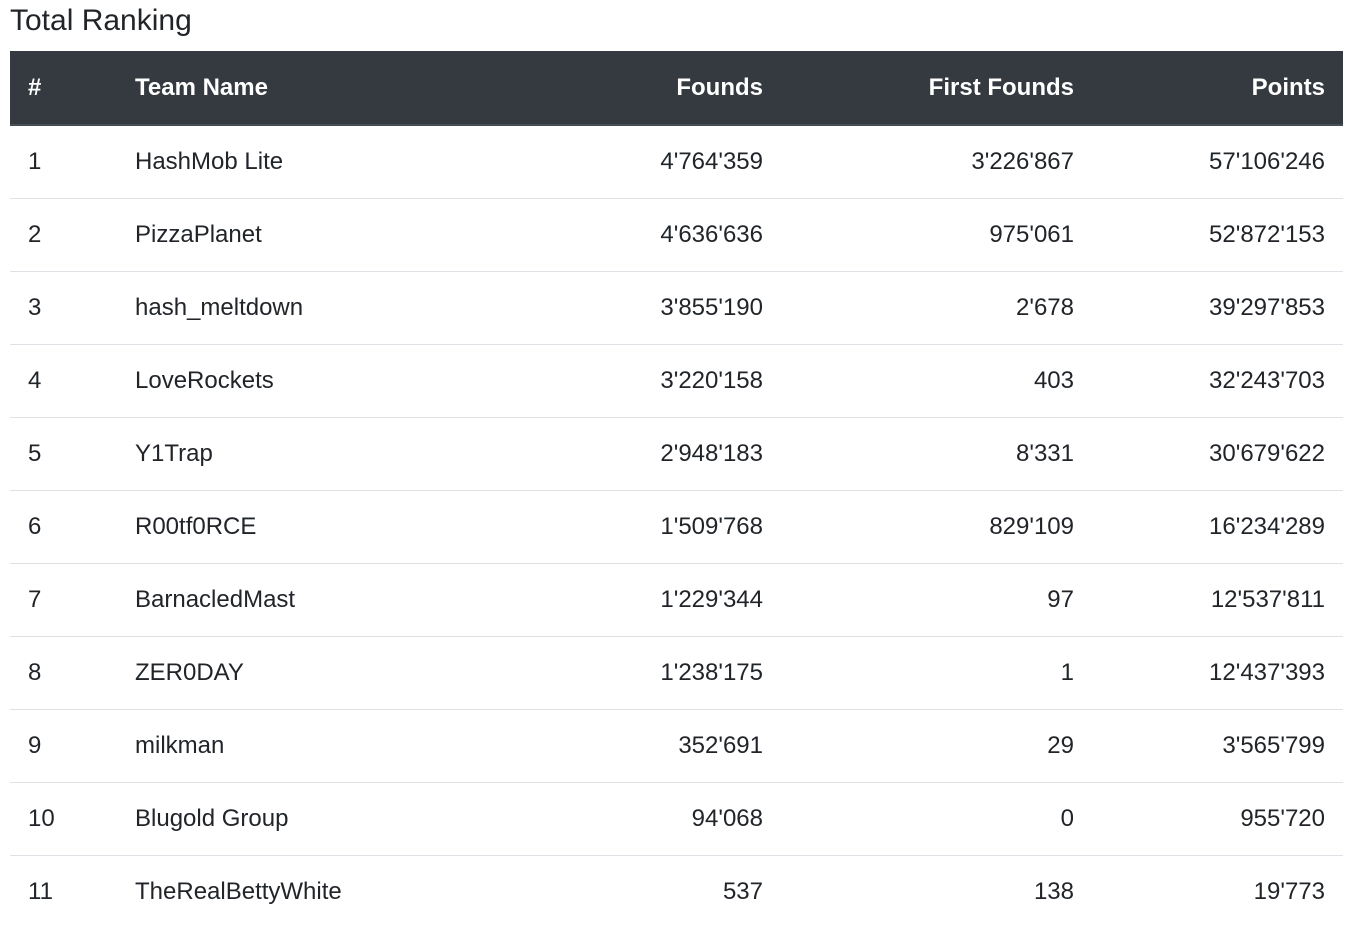 The height and width of the screenshot is (928, 1355). Describe the element at coordinates (63, 380) in the screenshot. I see `cell-rank: 4` at that location.